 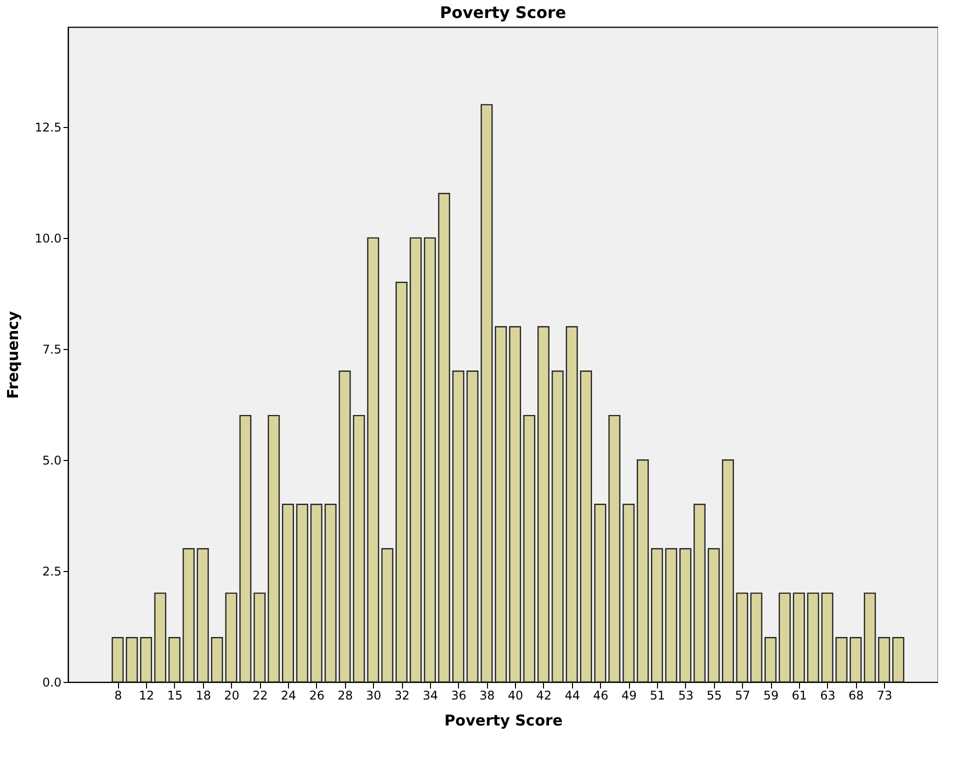 I want to click on y-tick-label: 7.5, so click(x=52, y=349).